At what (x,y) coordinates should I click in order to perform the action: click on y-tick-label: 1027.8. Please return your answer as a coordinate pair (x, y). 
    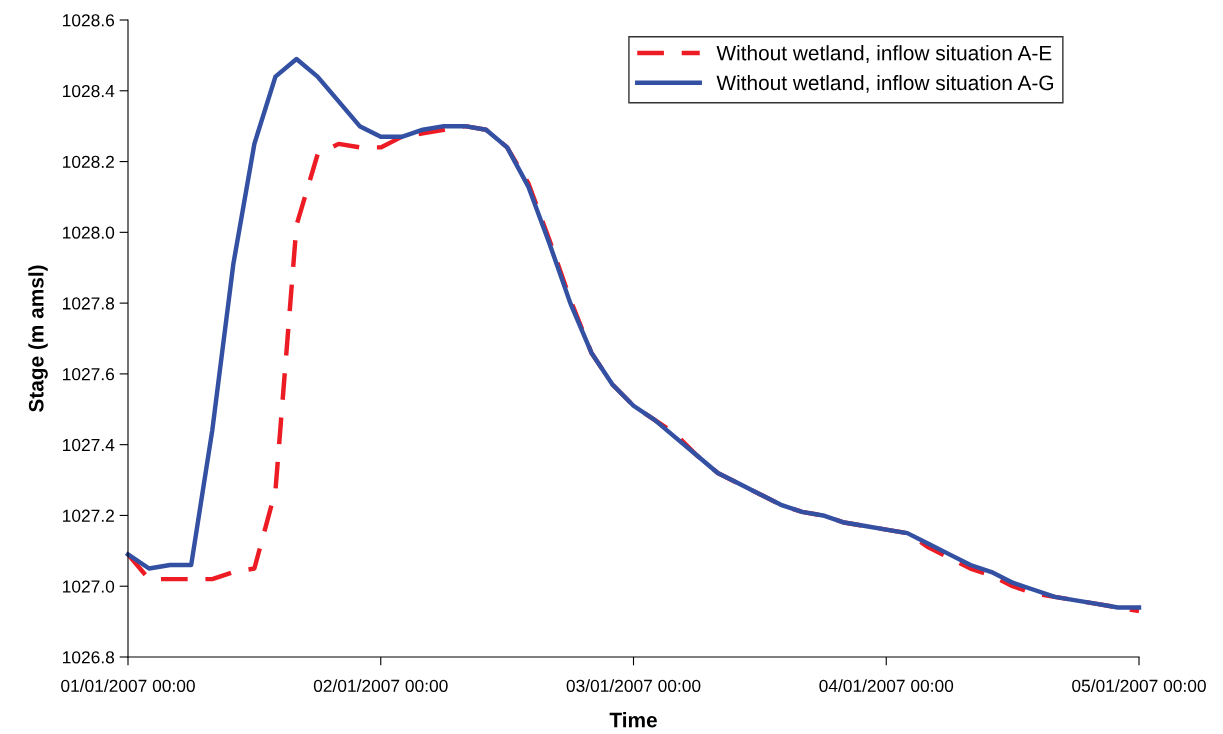
    Looking at the image, I should click on (89, 303).